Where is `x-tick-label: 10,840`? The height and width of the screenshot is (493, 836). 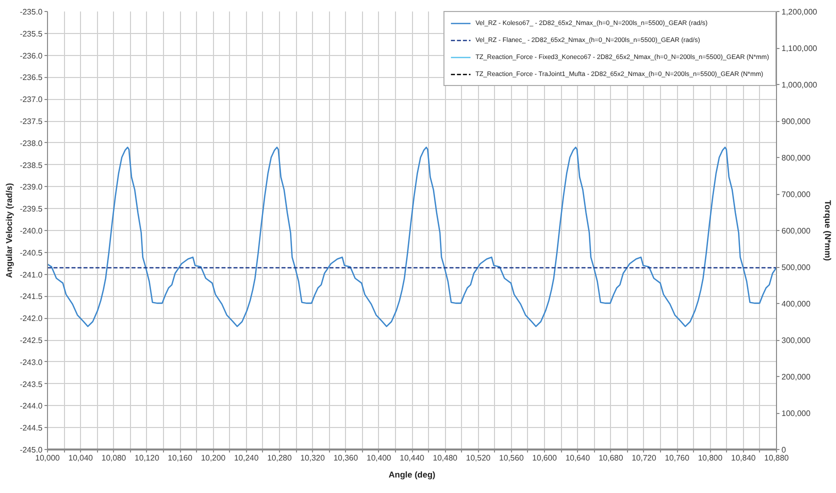 x-tick-label: 10,840 is located at coordinates (743, 458).